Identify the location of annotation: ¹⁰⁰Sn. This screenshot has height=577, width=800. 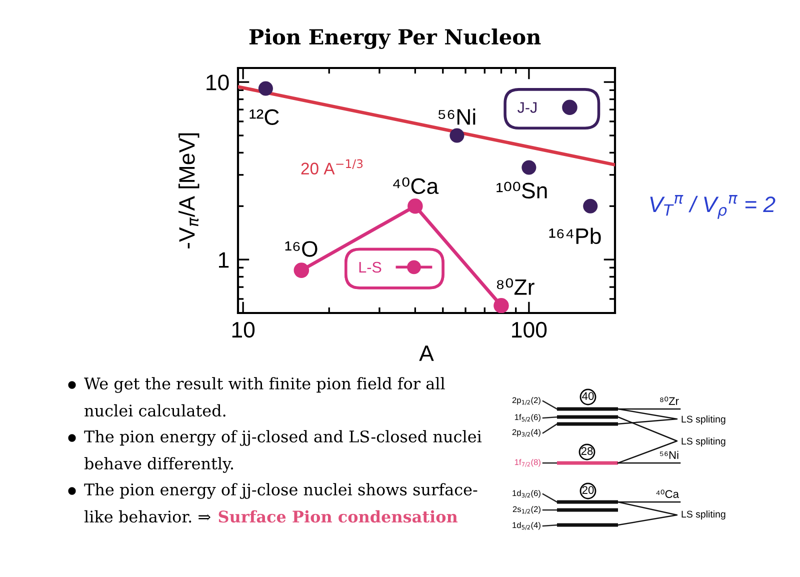
(521, 190).